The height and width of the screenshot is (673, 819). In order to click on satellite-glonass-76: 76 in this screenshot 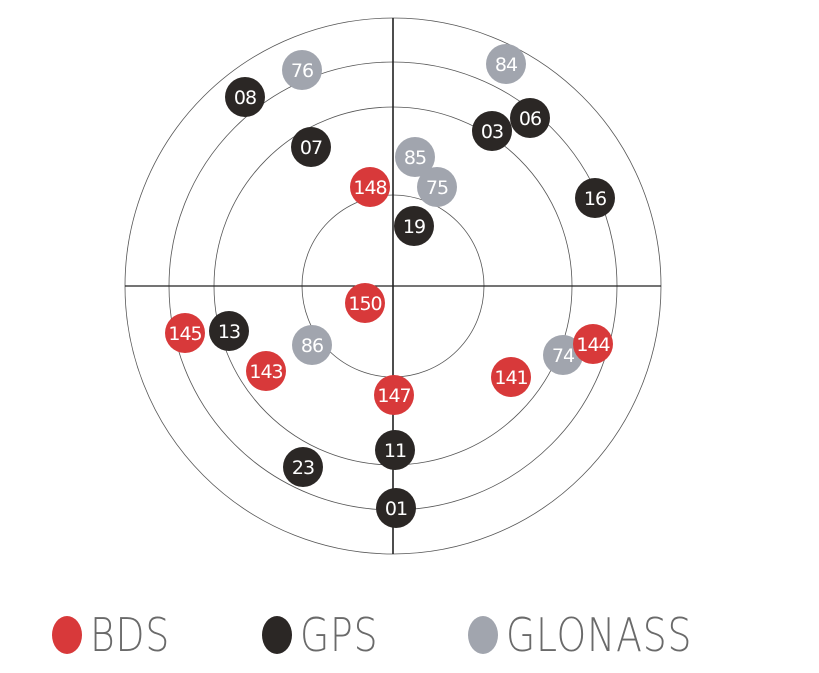, I will do `click(302, 70)`.